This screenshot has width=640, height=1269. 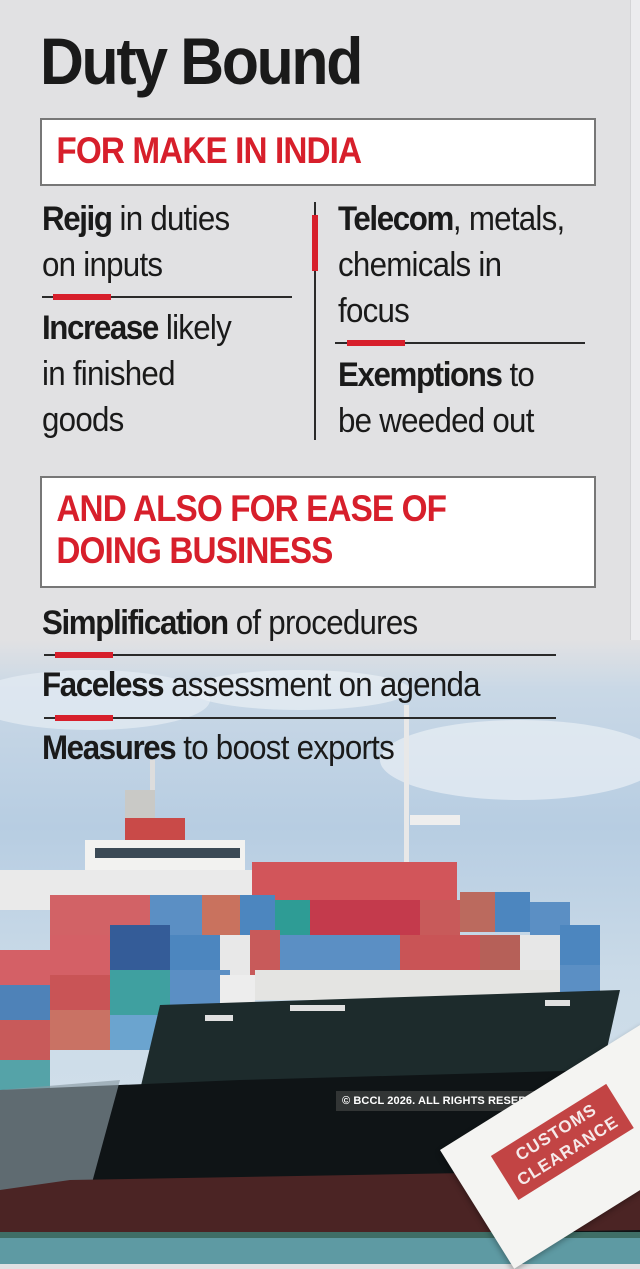 What do you see at coordinates (194, 550) in the screenshot?
I see `section-heading-line2: DOING BUSINESS` at bounding box center [194, 550].